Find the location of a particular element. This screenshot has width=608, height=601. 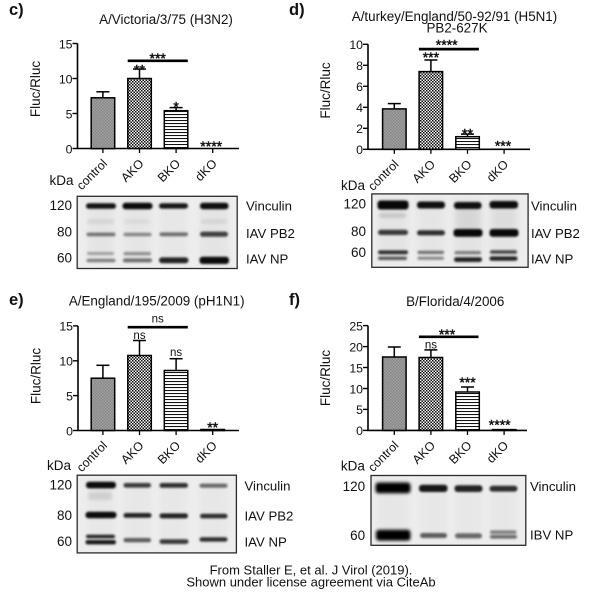

svg-text: A/England/195/2009 (pH1N1) is located at coordinates (157, 301).